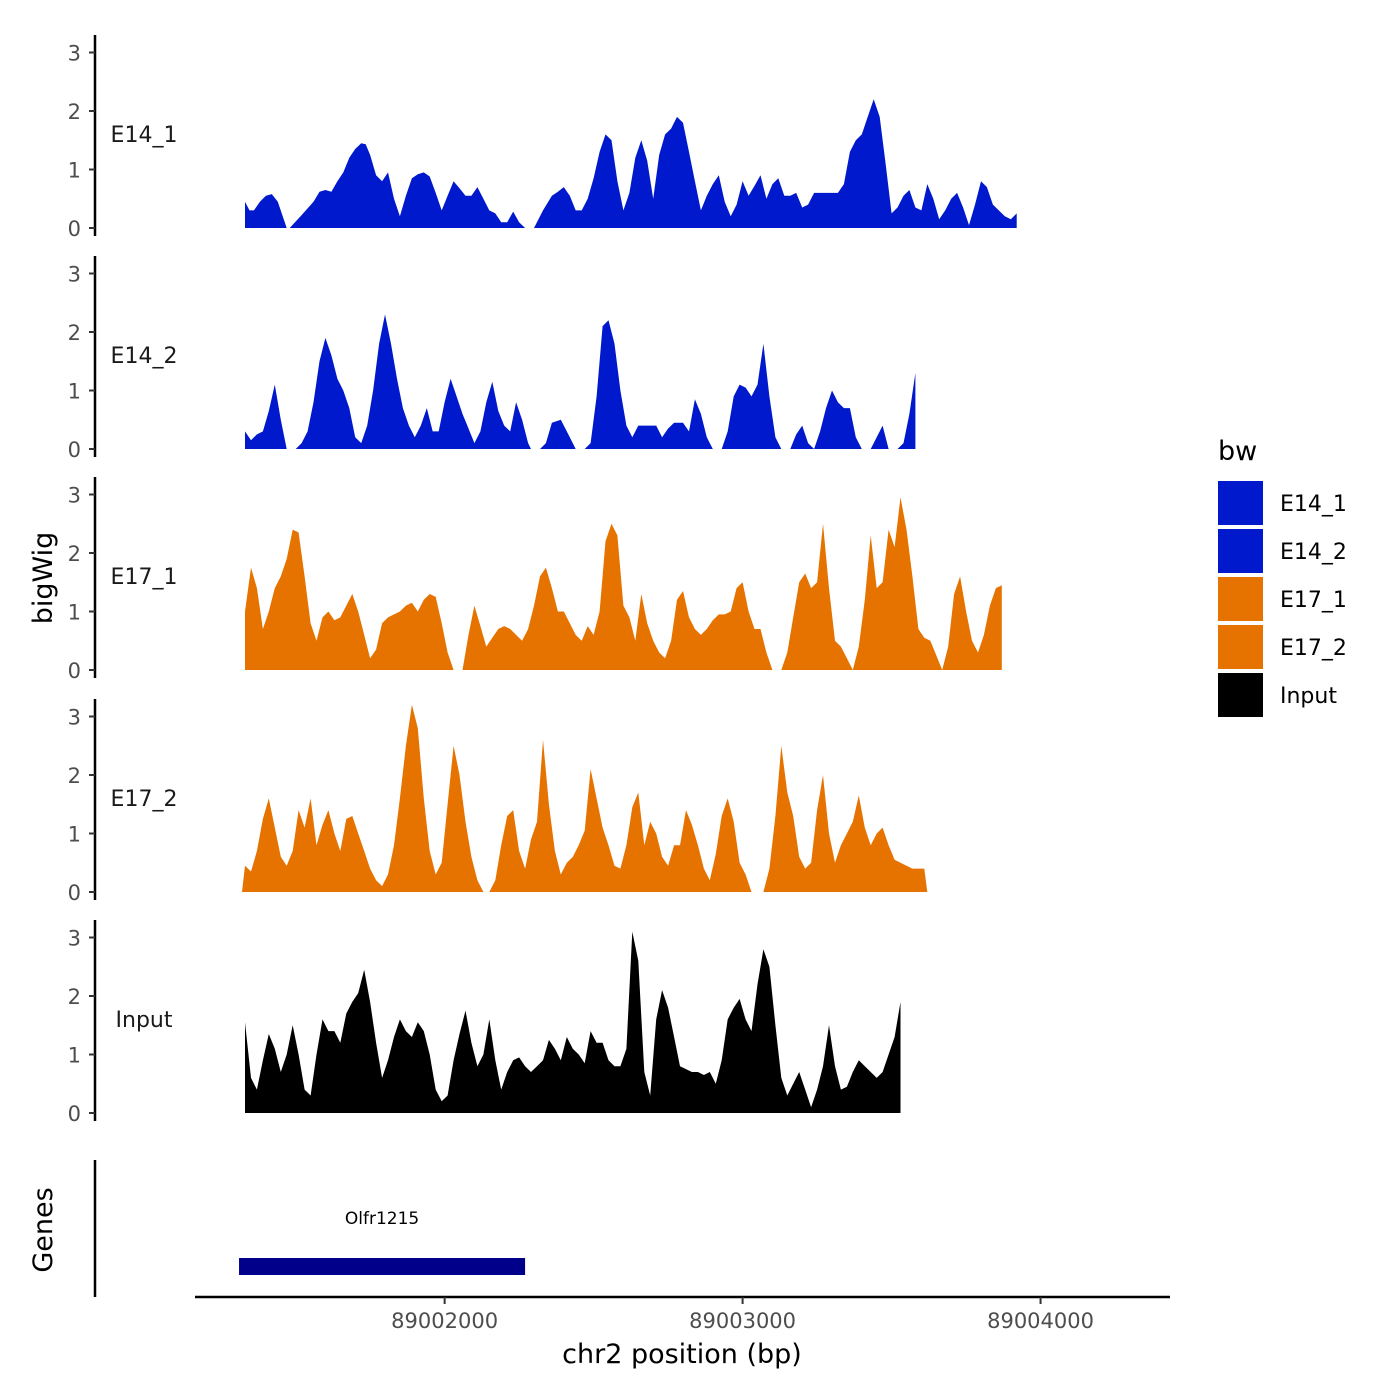  What do you see at coordinates (682, 1314) in the screenshot?
I see `x-axis: 89002000 89003000 89004000` at bounding box center [682, 1314].